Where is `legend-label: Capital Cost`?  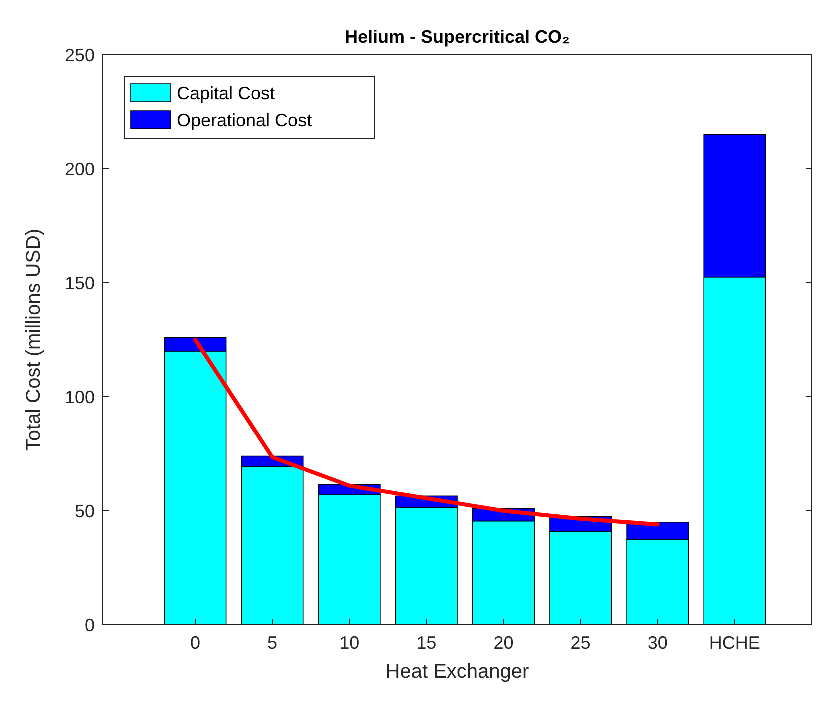
legend-label: Capital Cost is located at coordinates (226, 93).